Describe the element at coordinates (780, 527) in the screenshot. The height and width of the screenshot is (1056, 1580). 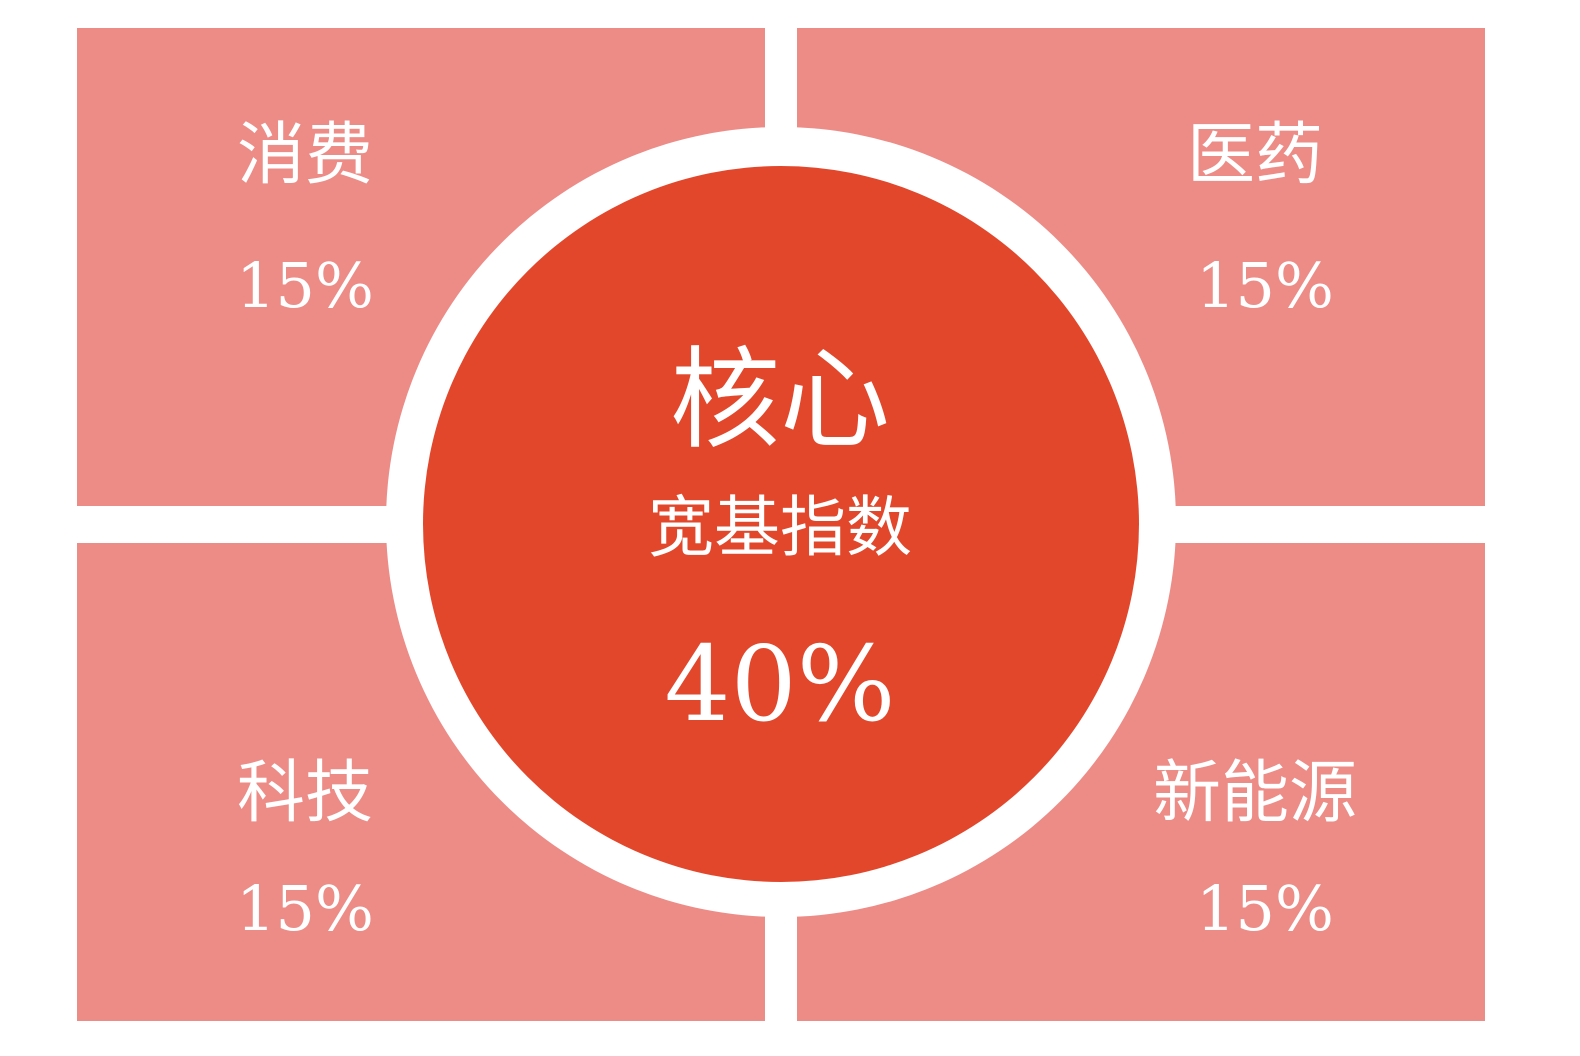
I see `core-subtitle: 宽基指数` at that location.